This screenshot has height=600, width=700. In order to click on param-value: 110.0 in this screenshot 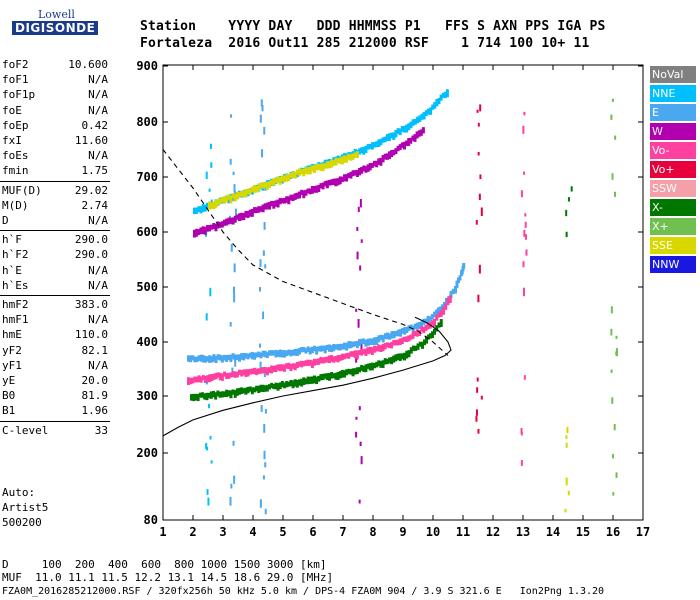, I will do `click(91, 335)`.